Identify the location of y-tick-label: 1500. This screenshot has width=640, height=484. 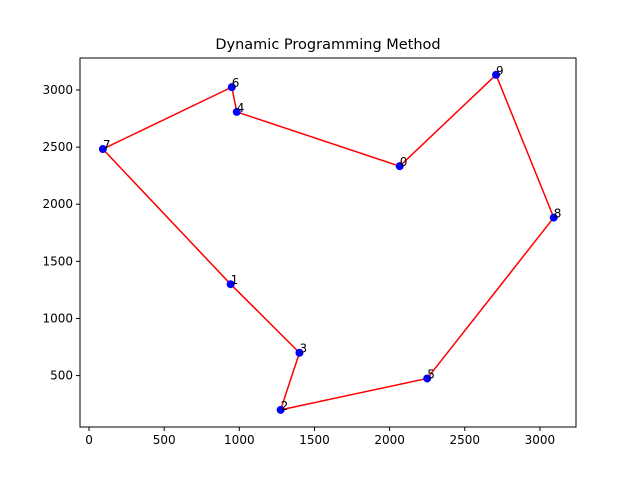
(57, 261).